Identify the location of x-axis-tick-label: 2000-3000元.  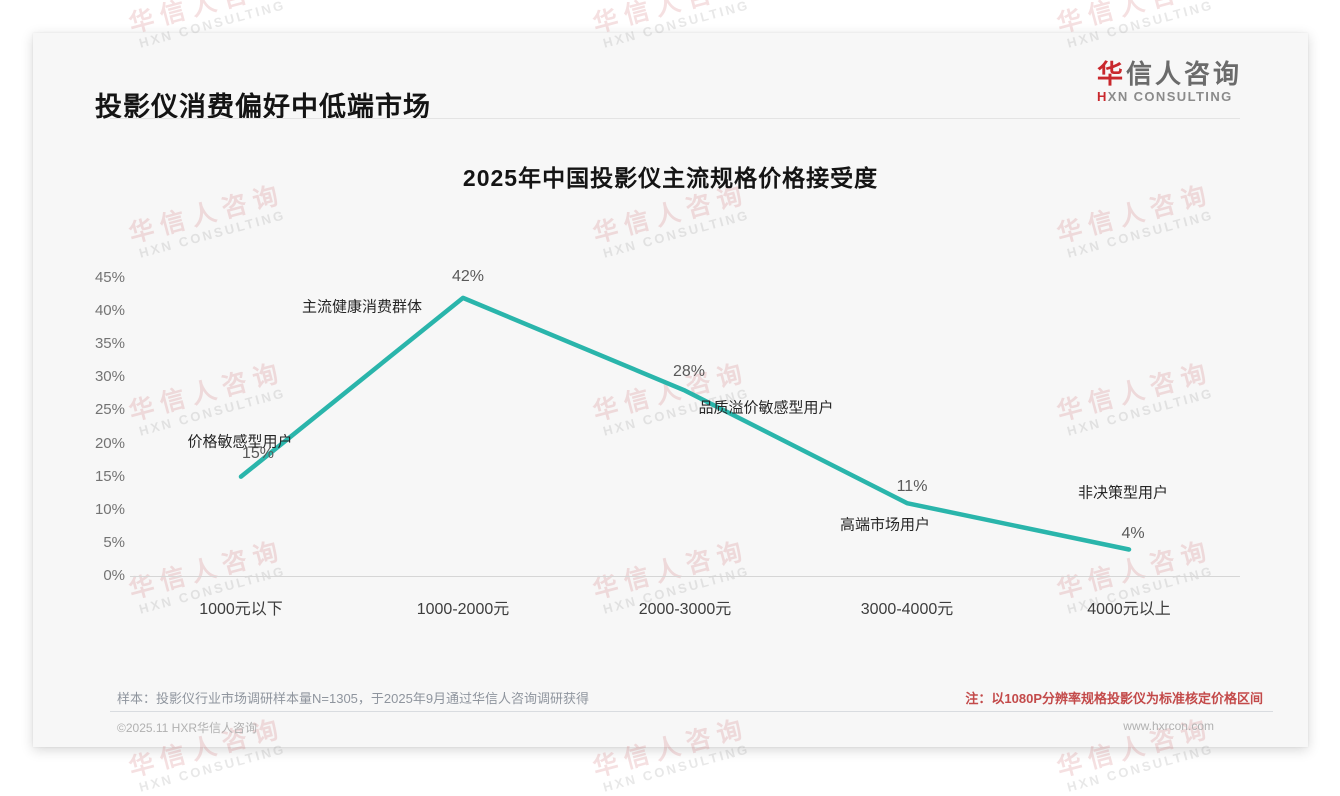
(685, 609).